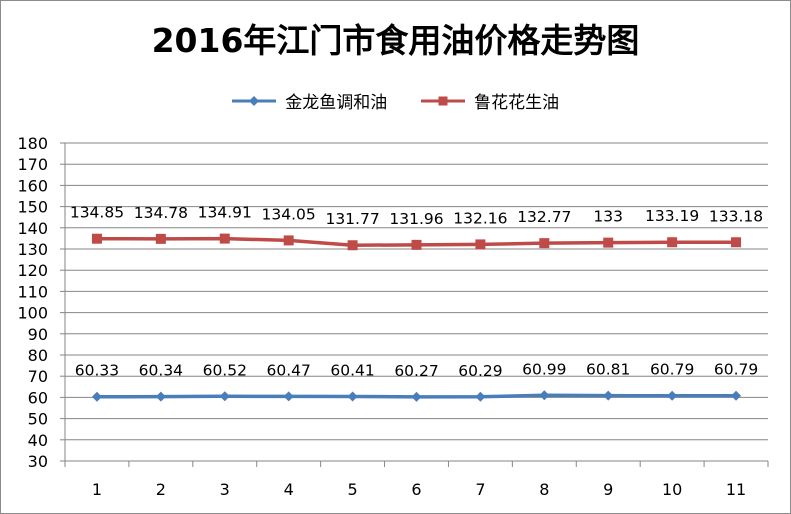 The height and width of the screenshot is (514, 791). I want to click on y-tick-label-150: 150, so click(32, 207).